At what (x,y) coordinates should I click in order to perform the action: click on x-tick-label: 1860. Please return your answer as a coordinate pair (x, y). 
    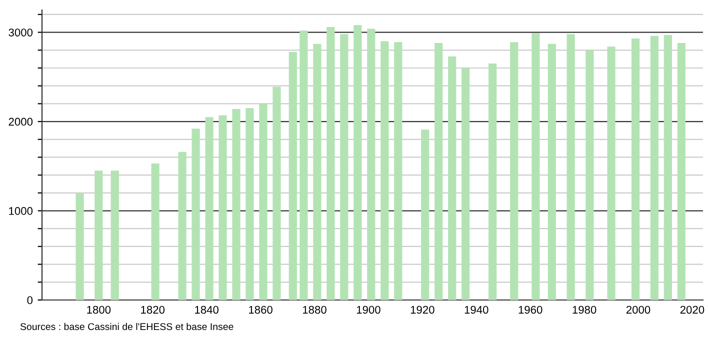
    Looking at the image, I should click on (260, 310).